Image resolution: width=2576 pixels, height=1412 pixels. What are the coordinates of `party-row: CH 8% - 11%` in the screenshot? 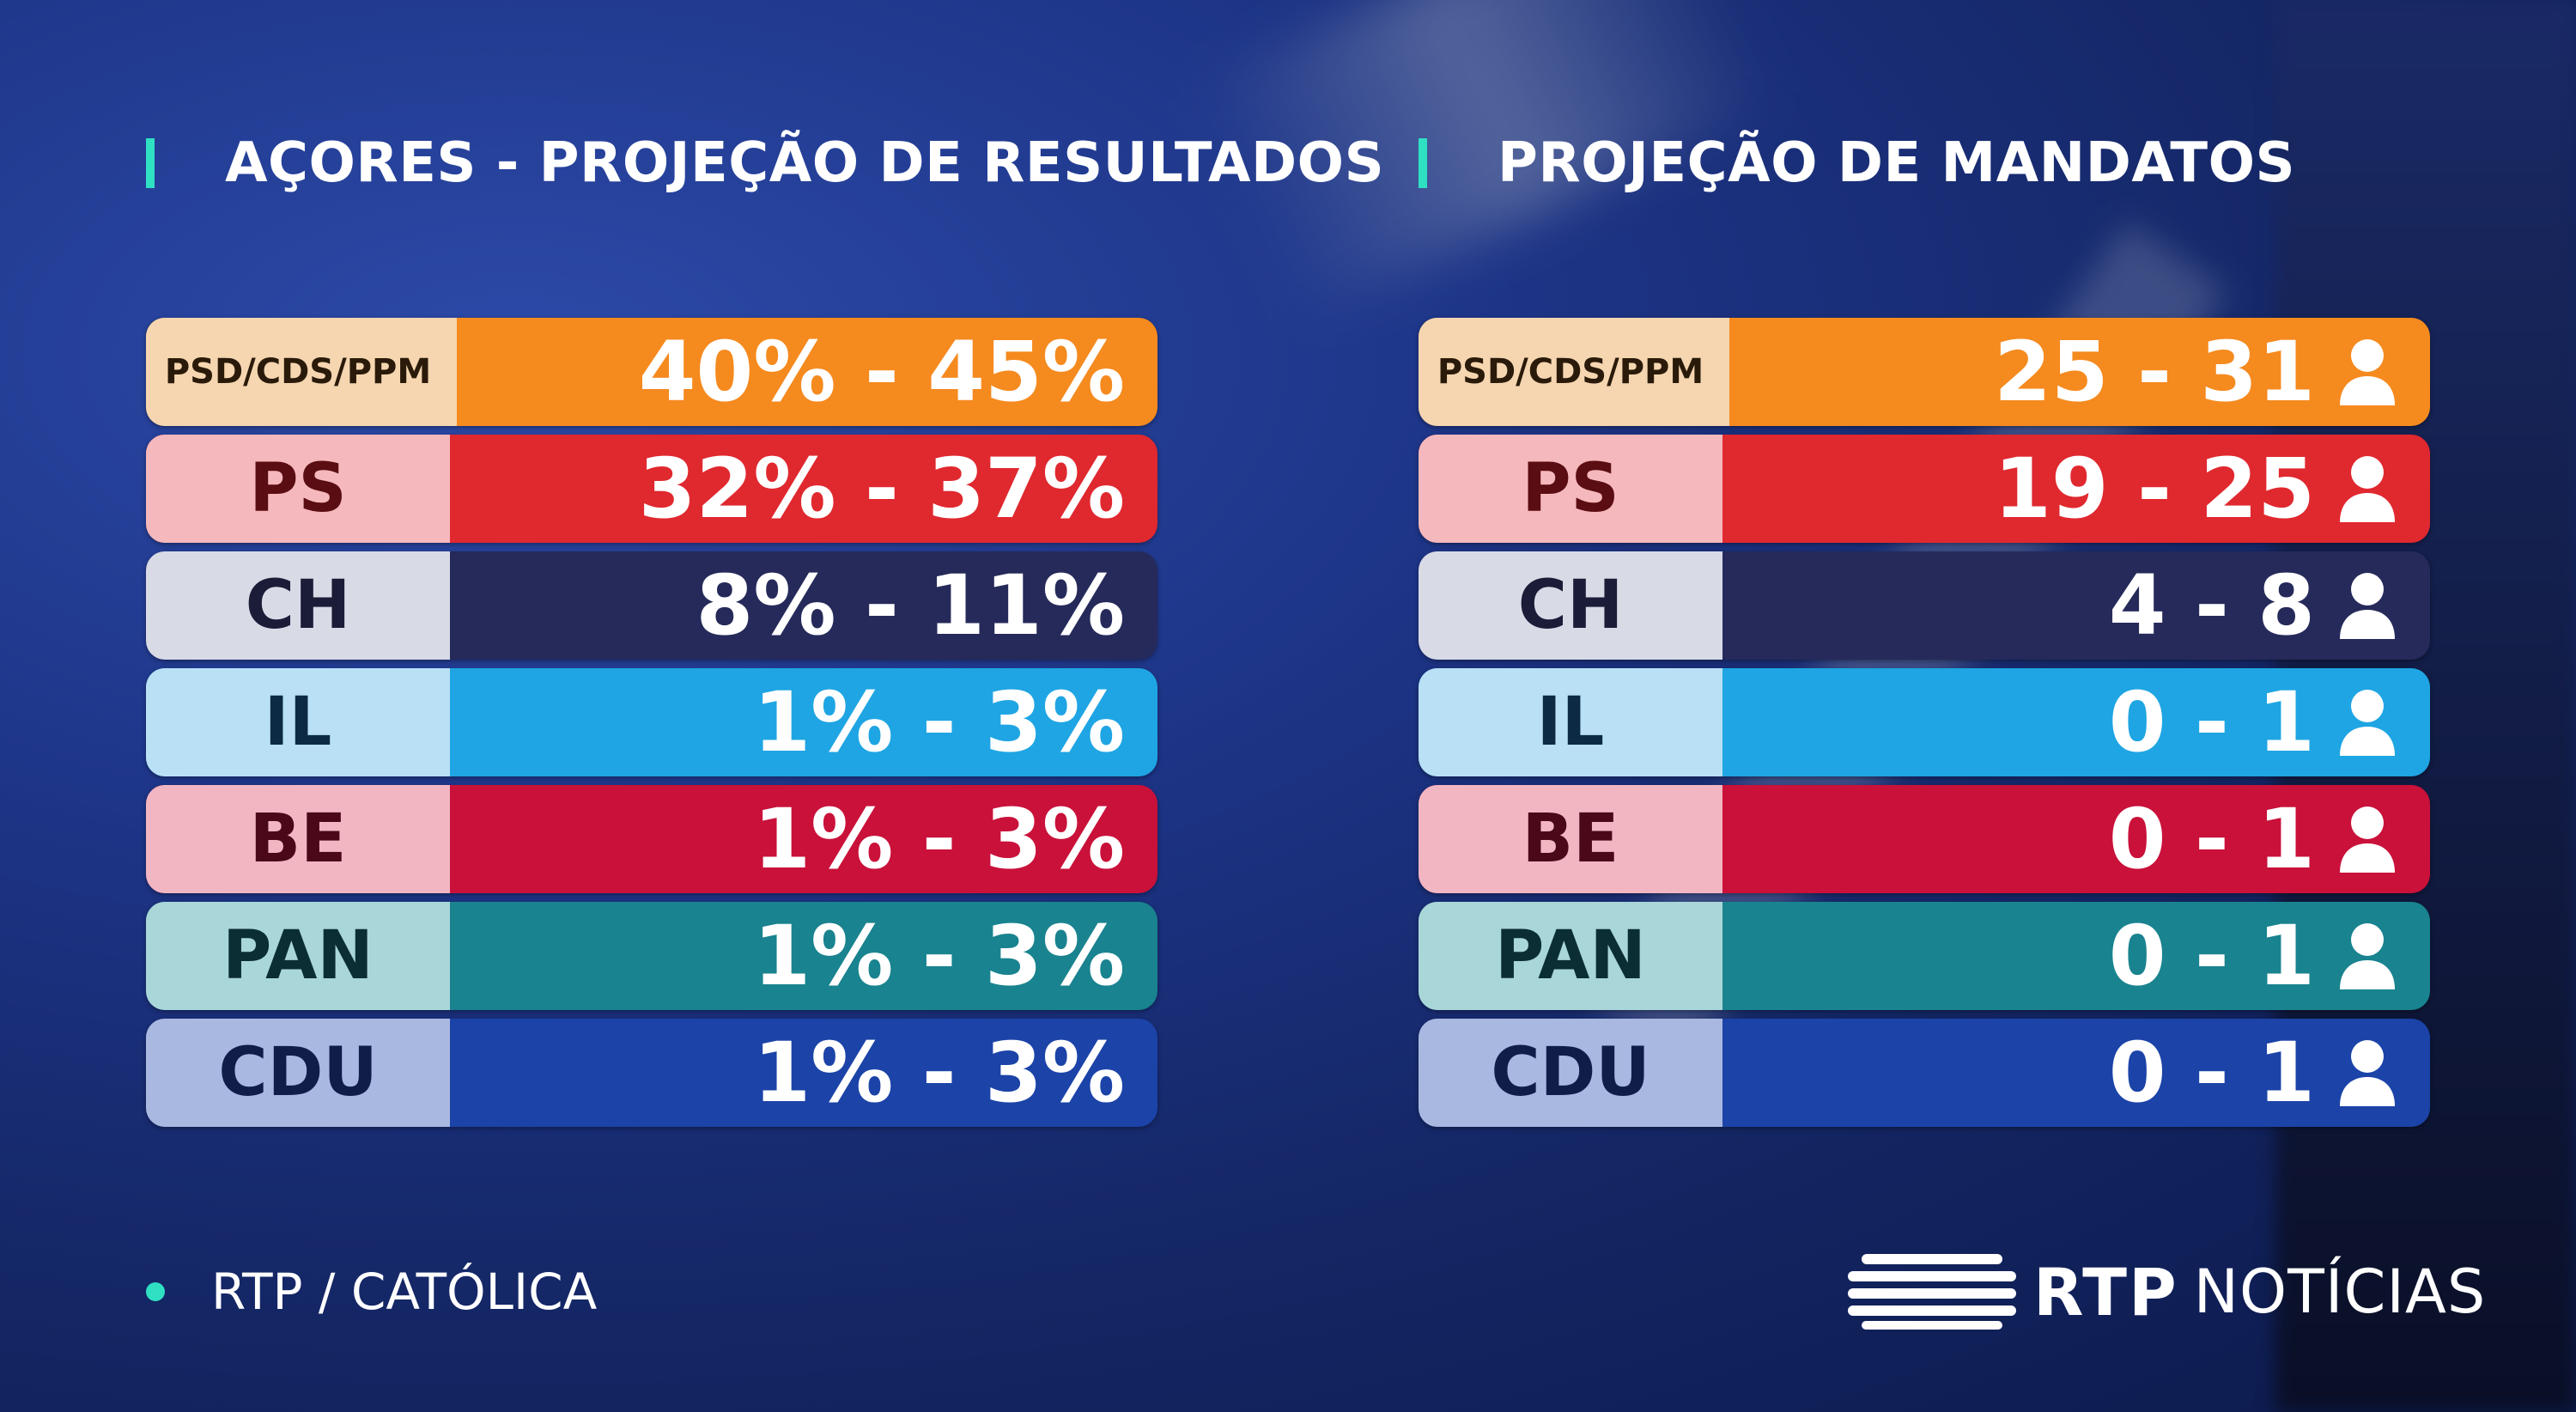 It's located at (651, 605).